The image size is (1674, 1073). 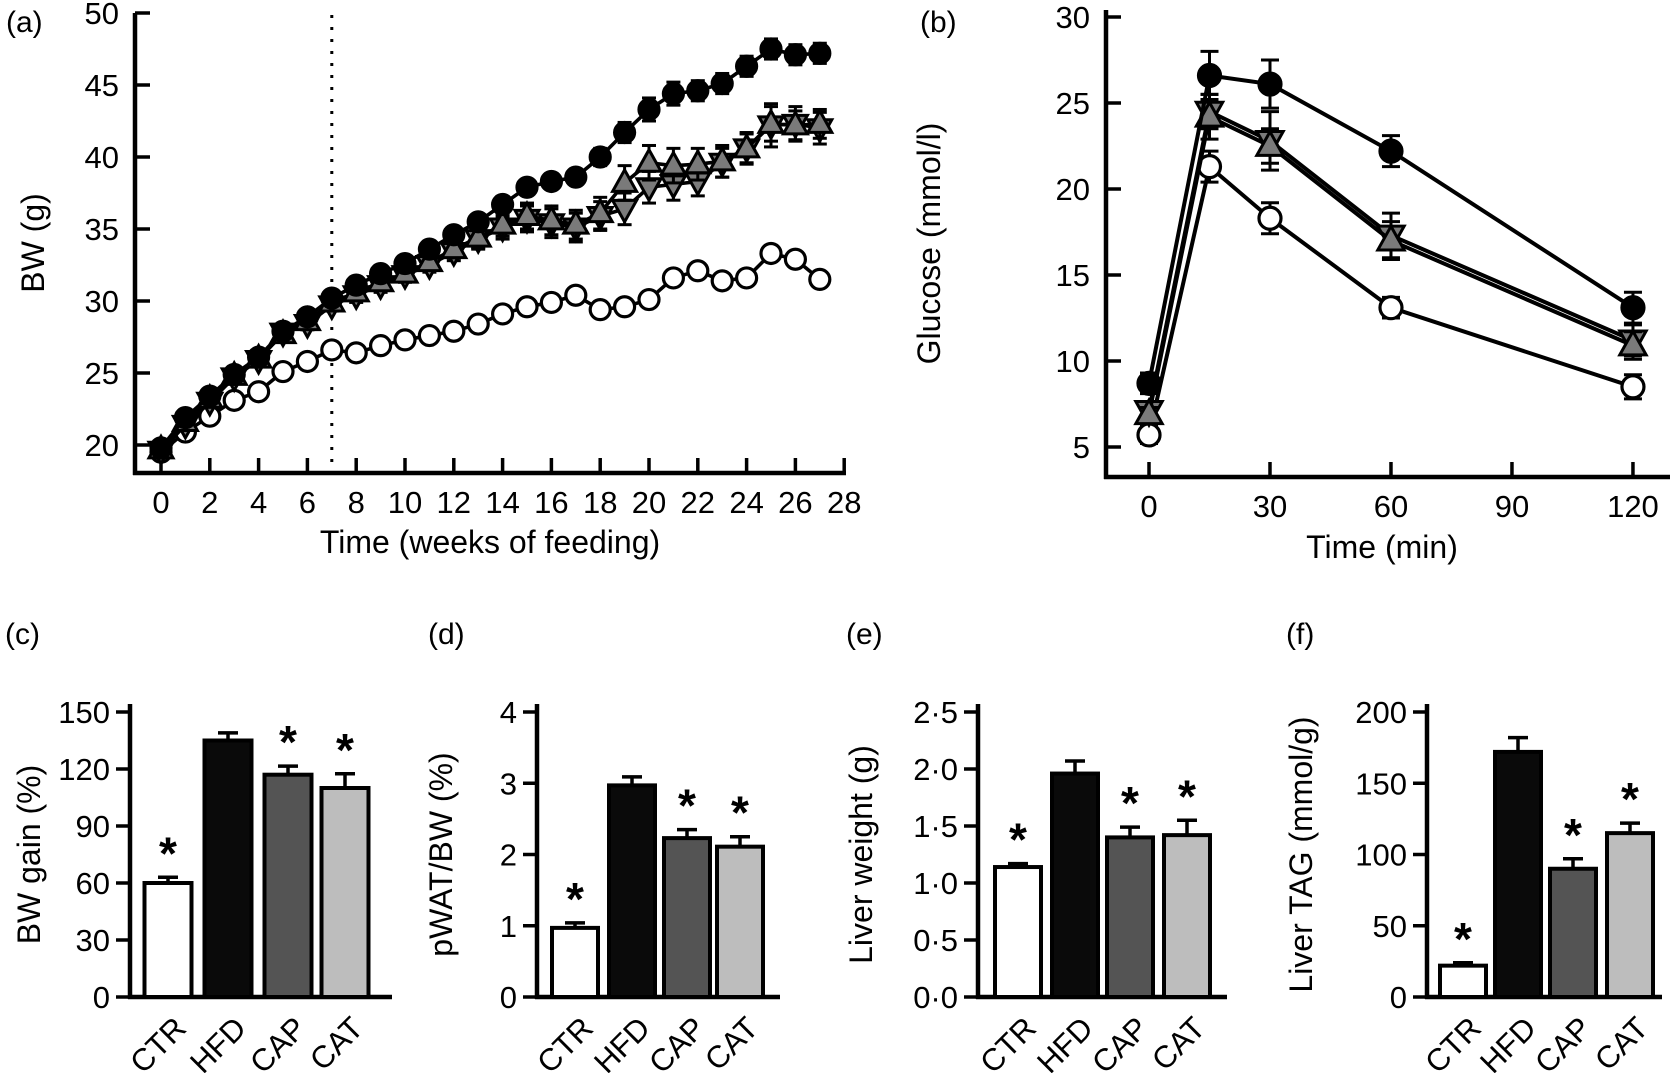 I want to click on svg-text: 35, so click(x=102, y=229).